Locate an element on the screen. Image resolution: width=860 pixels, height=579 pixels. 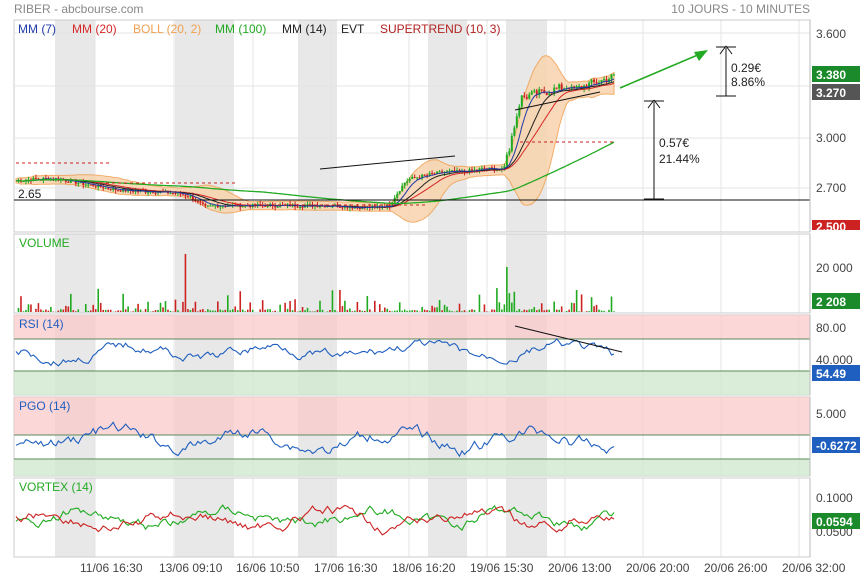
panel-frame is located at coordinates (412, 517).